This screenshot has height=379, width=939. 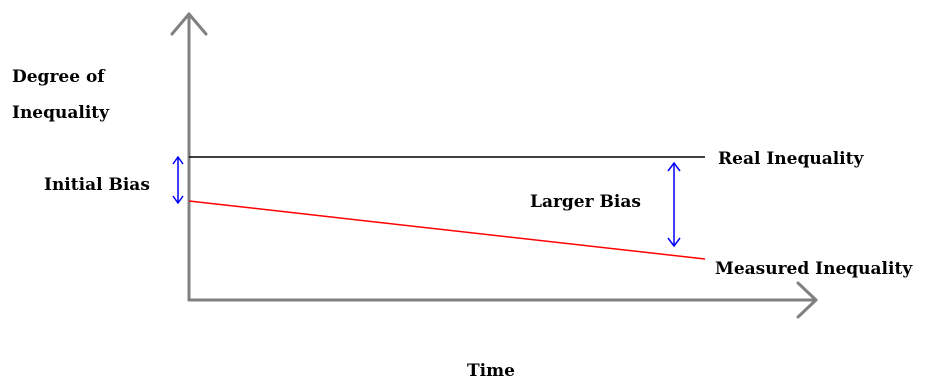 I want to click on x-axis-arrowhead, so click(x=807, y=300).